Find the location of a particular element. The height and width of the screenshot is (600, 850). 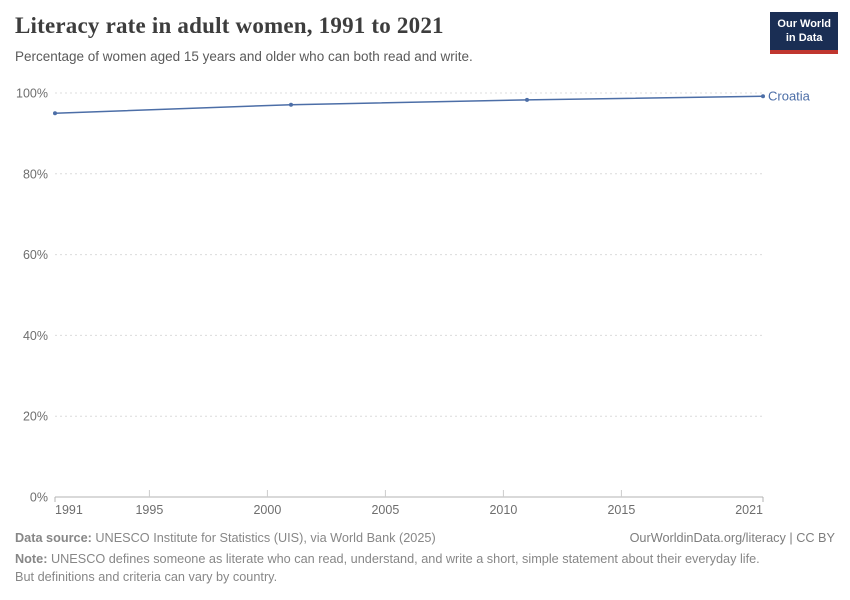

y-tick-label: 80% is located at coordinates (35, 174).